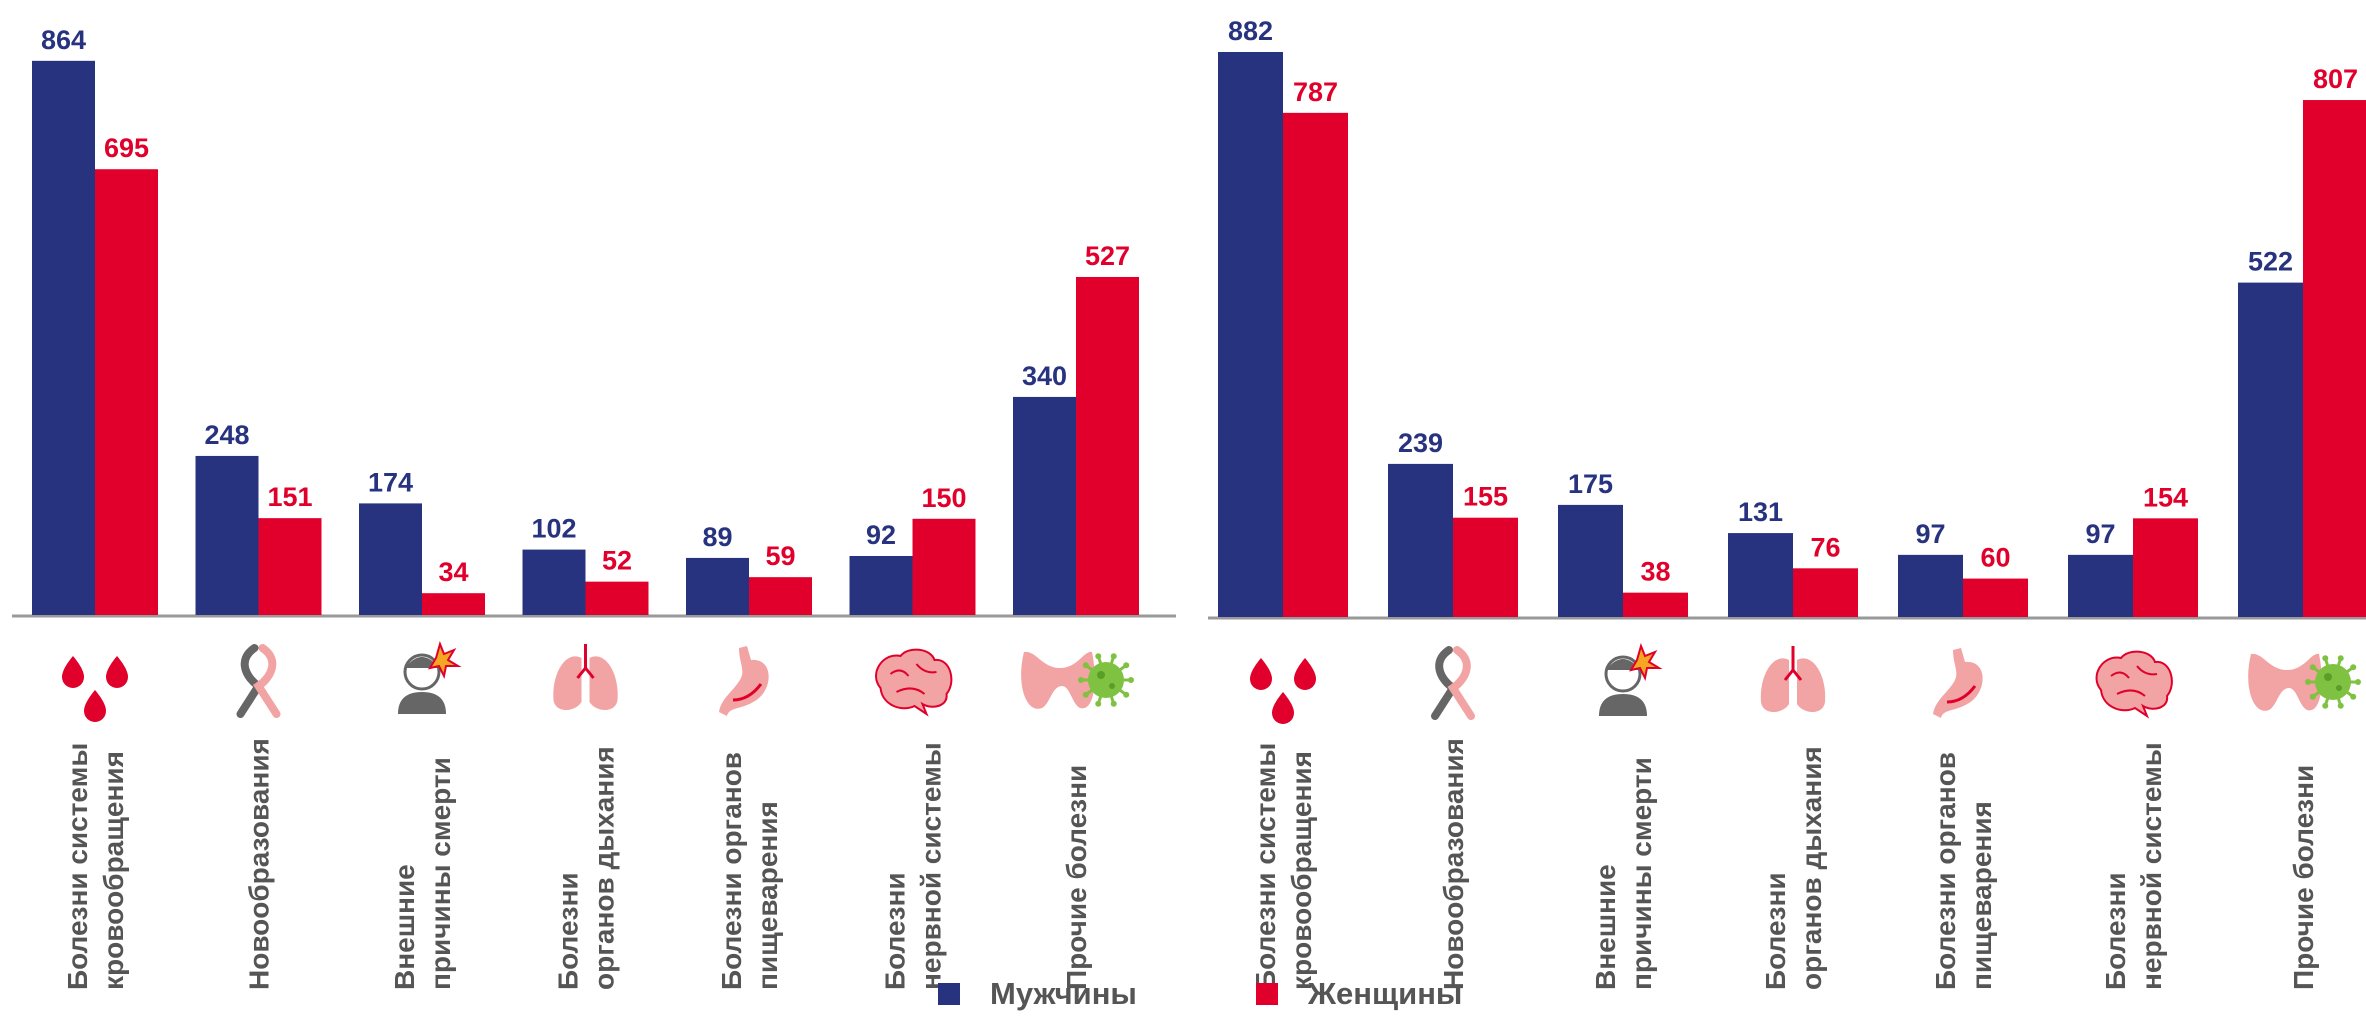 Image resolution: width=2366 pixels, height=1024 pixels. What do you see at coordinates (586, 868) in the screenshot?
I see `category-label: Болезни органов дыхания` at bounding box center [586, 868].